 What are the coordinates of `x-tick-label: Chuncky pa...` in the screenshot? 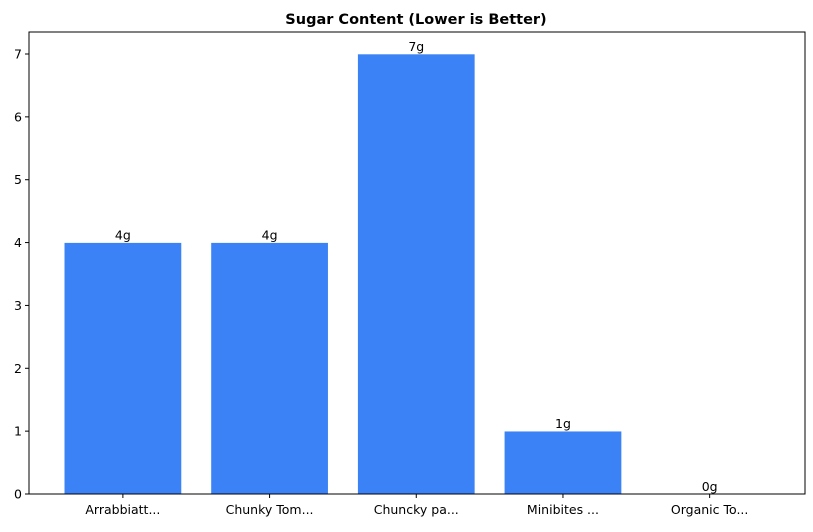 It's located at (416, 509).